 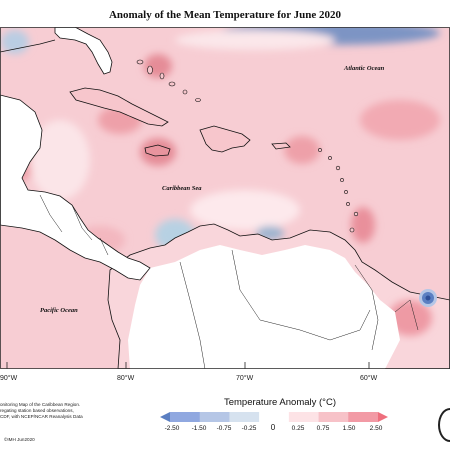 I want to click on colorbar-arrow-right, so click(x=383, y=417).